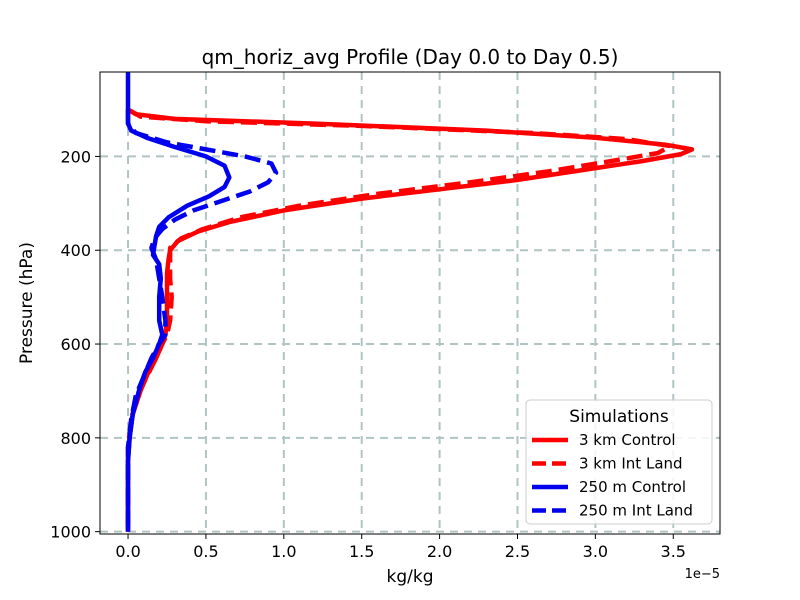  What do you see at coordinates (632, 487) in the screenshot?
I see `legend-label: 250 m Control` at bounding box center [632, 487].